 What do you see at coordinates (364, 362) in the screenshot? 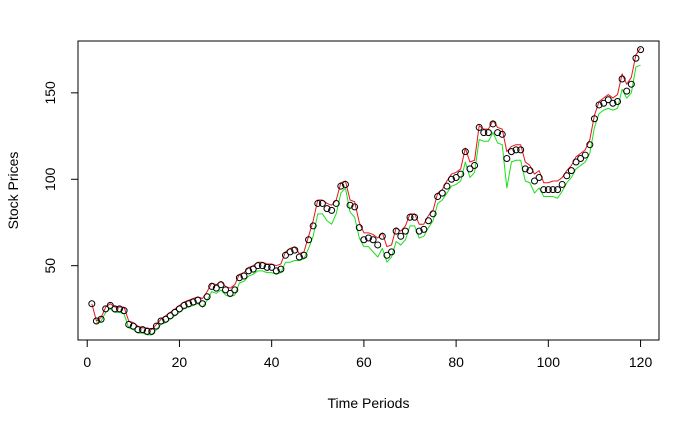
I see `x-tick-label: 60` at bounding box center [364, 362].